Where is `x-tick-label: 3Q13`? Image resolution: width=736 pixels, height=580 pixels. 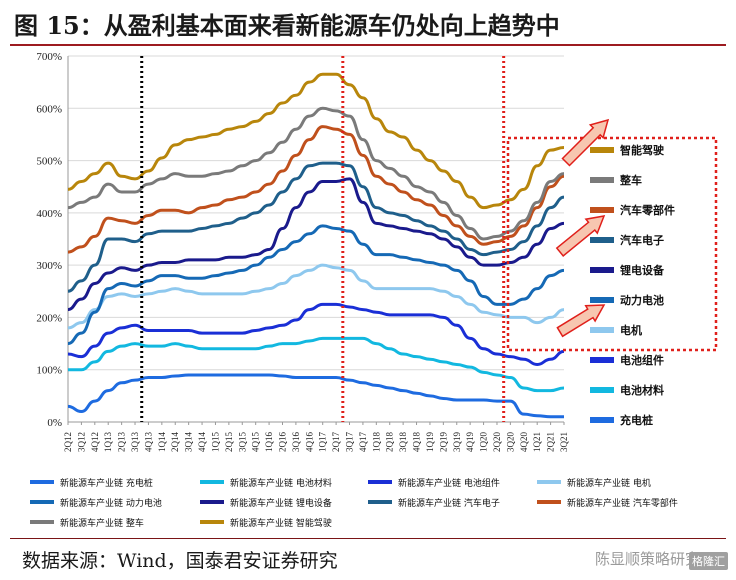 x-tick-label: 3Q13 is located at coordinates (135, 442).